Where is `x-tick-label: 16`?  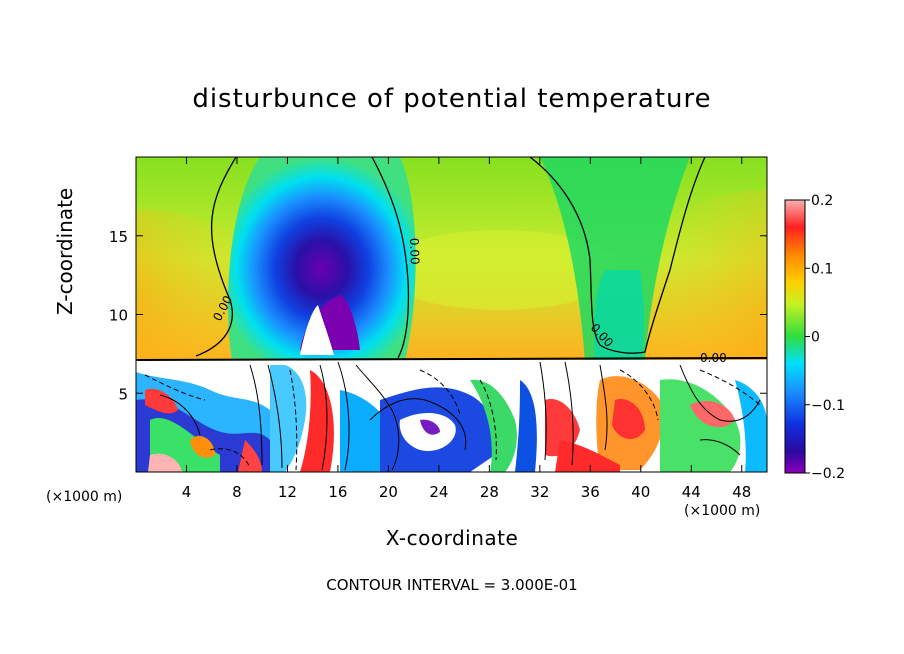 x-tick-label: 16 is located at coordinates (337, 492).